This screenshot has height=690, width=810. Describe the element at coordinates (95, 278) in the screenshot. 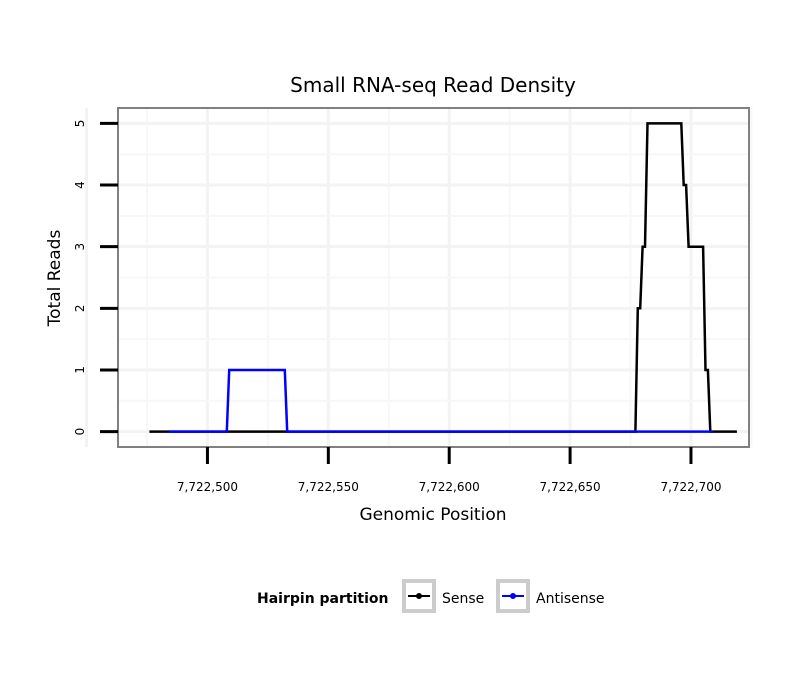

I see `y-axis: 0 1 2 3 4 5` at that location.